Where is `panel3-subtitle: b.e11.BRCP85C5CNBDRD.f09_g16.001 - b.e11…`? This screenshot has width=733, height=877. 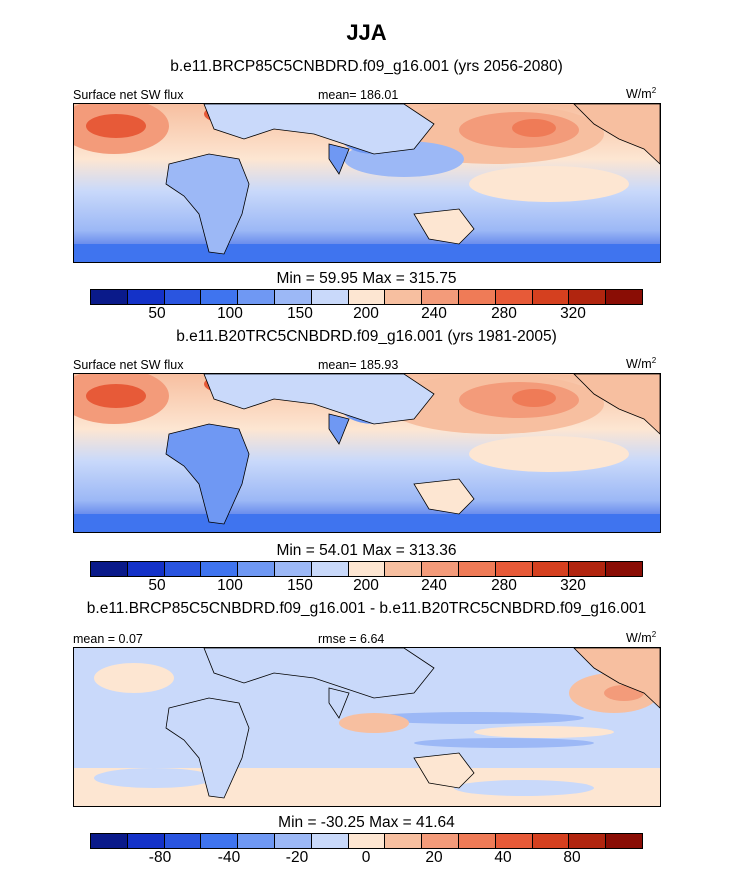 panel3-subtitle: b.e11.BRCP85C5CNBDRD.f09_g16.001 - b.e11… is located at coordinates (366, 608).